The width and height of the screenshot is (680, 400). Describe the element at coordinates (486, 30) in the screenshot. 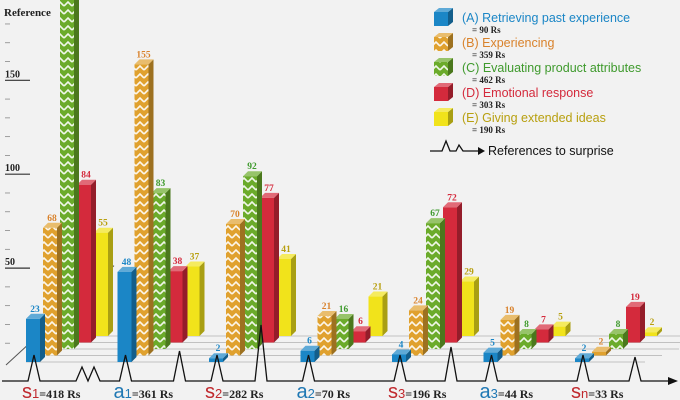

I see `legend-series-total: = 90 Rs` at that location.